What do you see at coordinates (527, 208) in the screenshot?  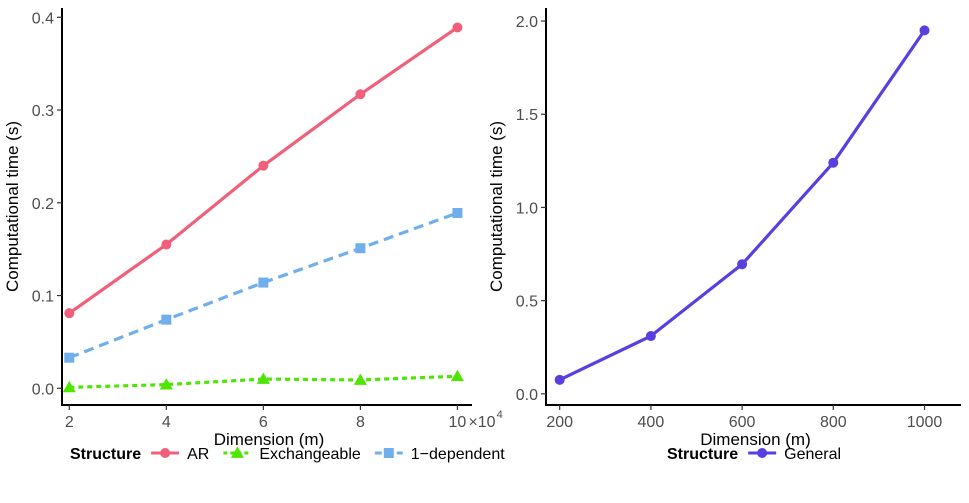 I see `y-tick-label: 1.0` at bounding box center [527, 208].